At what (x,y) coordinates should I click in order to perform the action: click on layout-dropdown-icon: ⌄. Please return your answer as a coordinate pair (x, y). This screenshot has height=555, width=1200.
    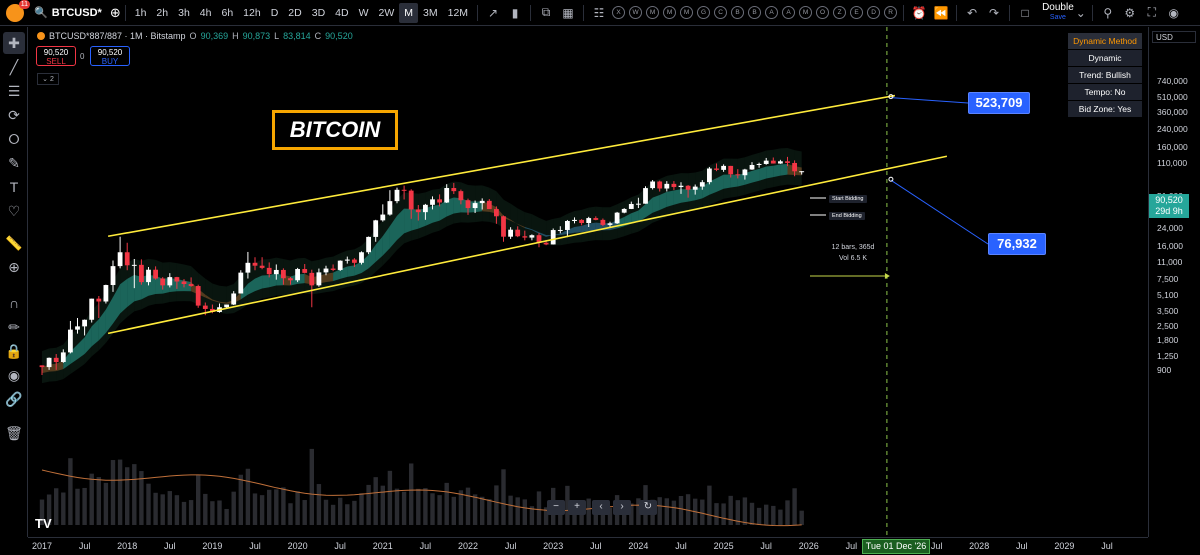
    Looking at the image, I should click on (1080, 12).